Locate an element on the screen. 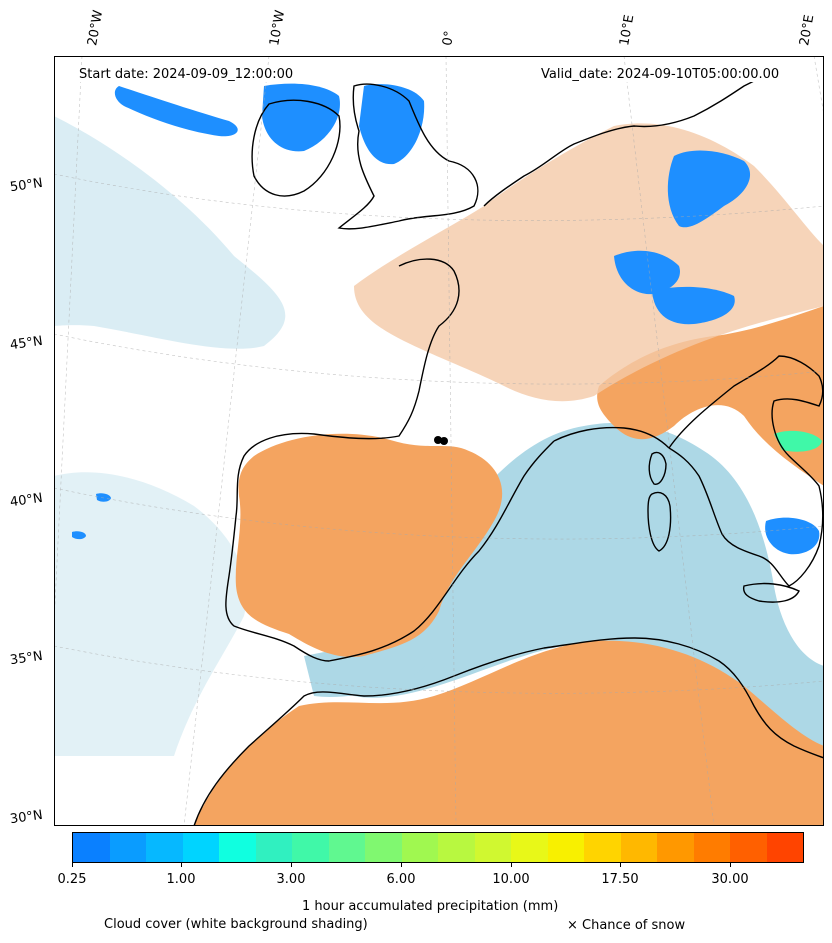 This screenshot has height=943, width=832. lon-label-10e: 10°E is located at coordinates (627, 30).